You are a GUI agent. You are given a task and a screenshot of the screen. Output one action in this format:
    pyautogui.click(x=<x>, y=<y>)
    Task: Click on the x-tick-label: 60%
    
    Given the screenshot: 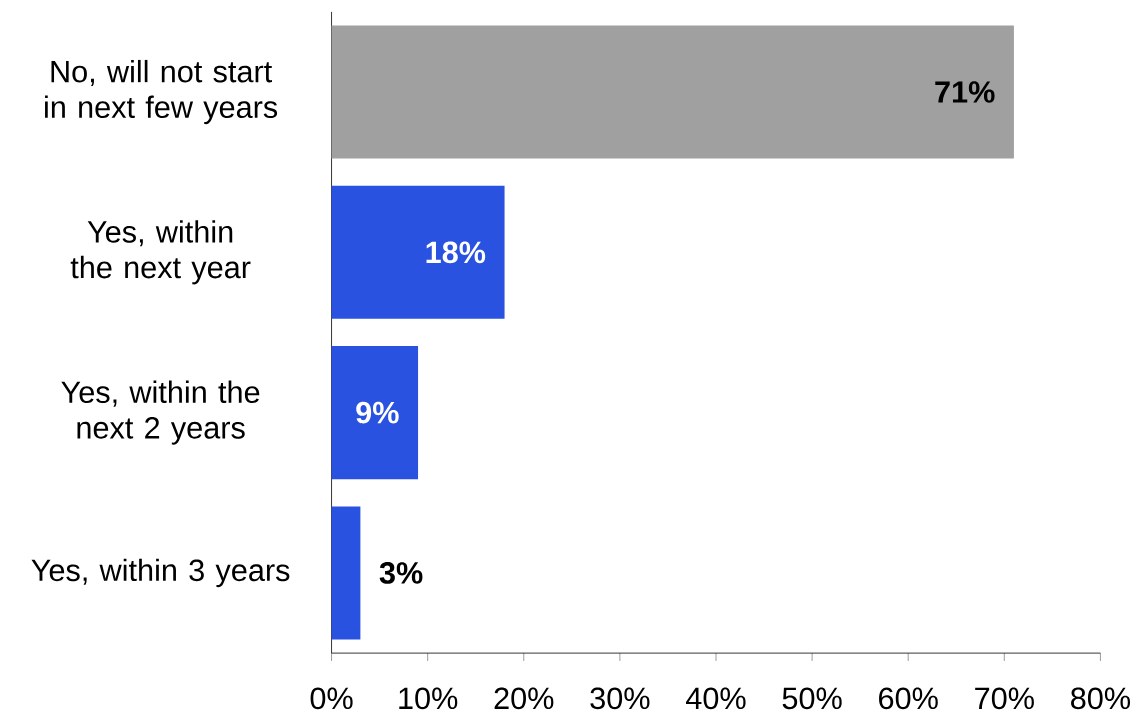 What is the action you would take?
    pyautogui.click(x=908, y=698)
    